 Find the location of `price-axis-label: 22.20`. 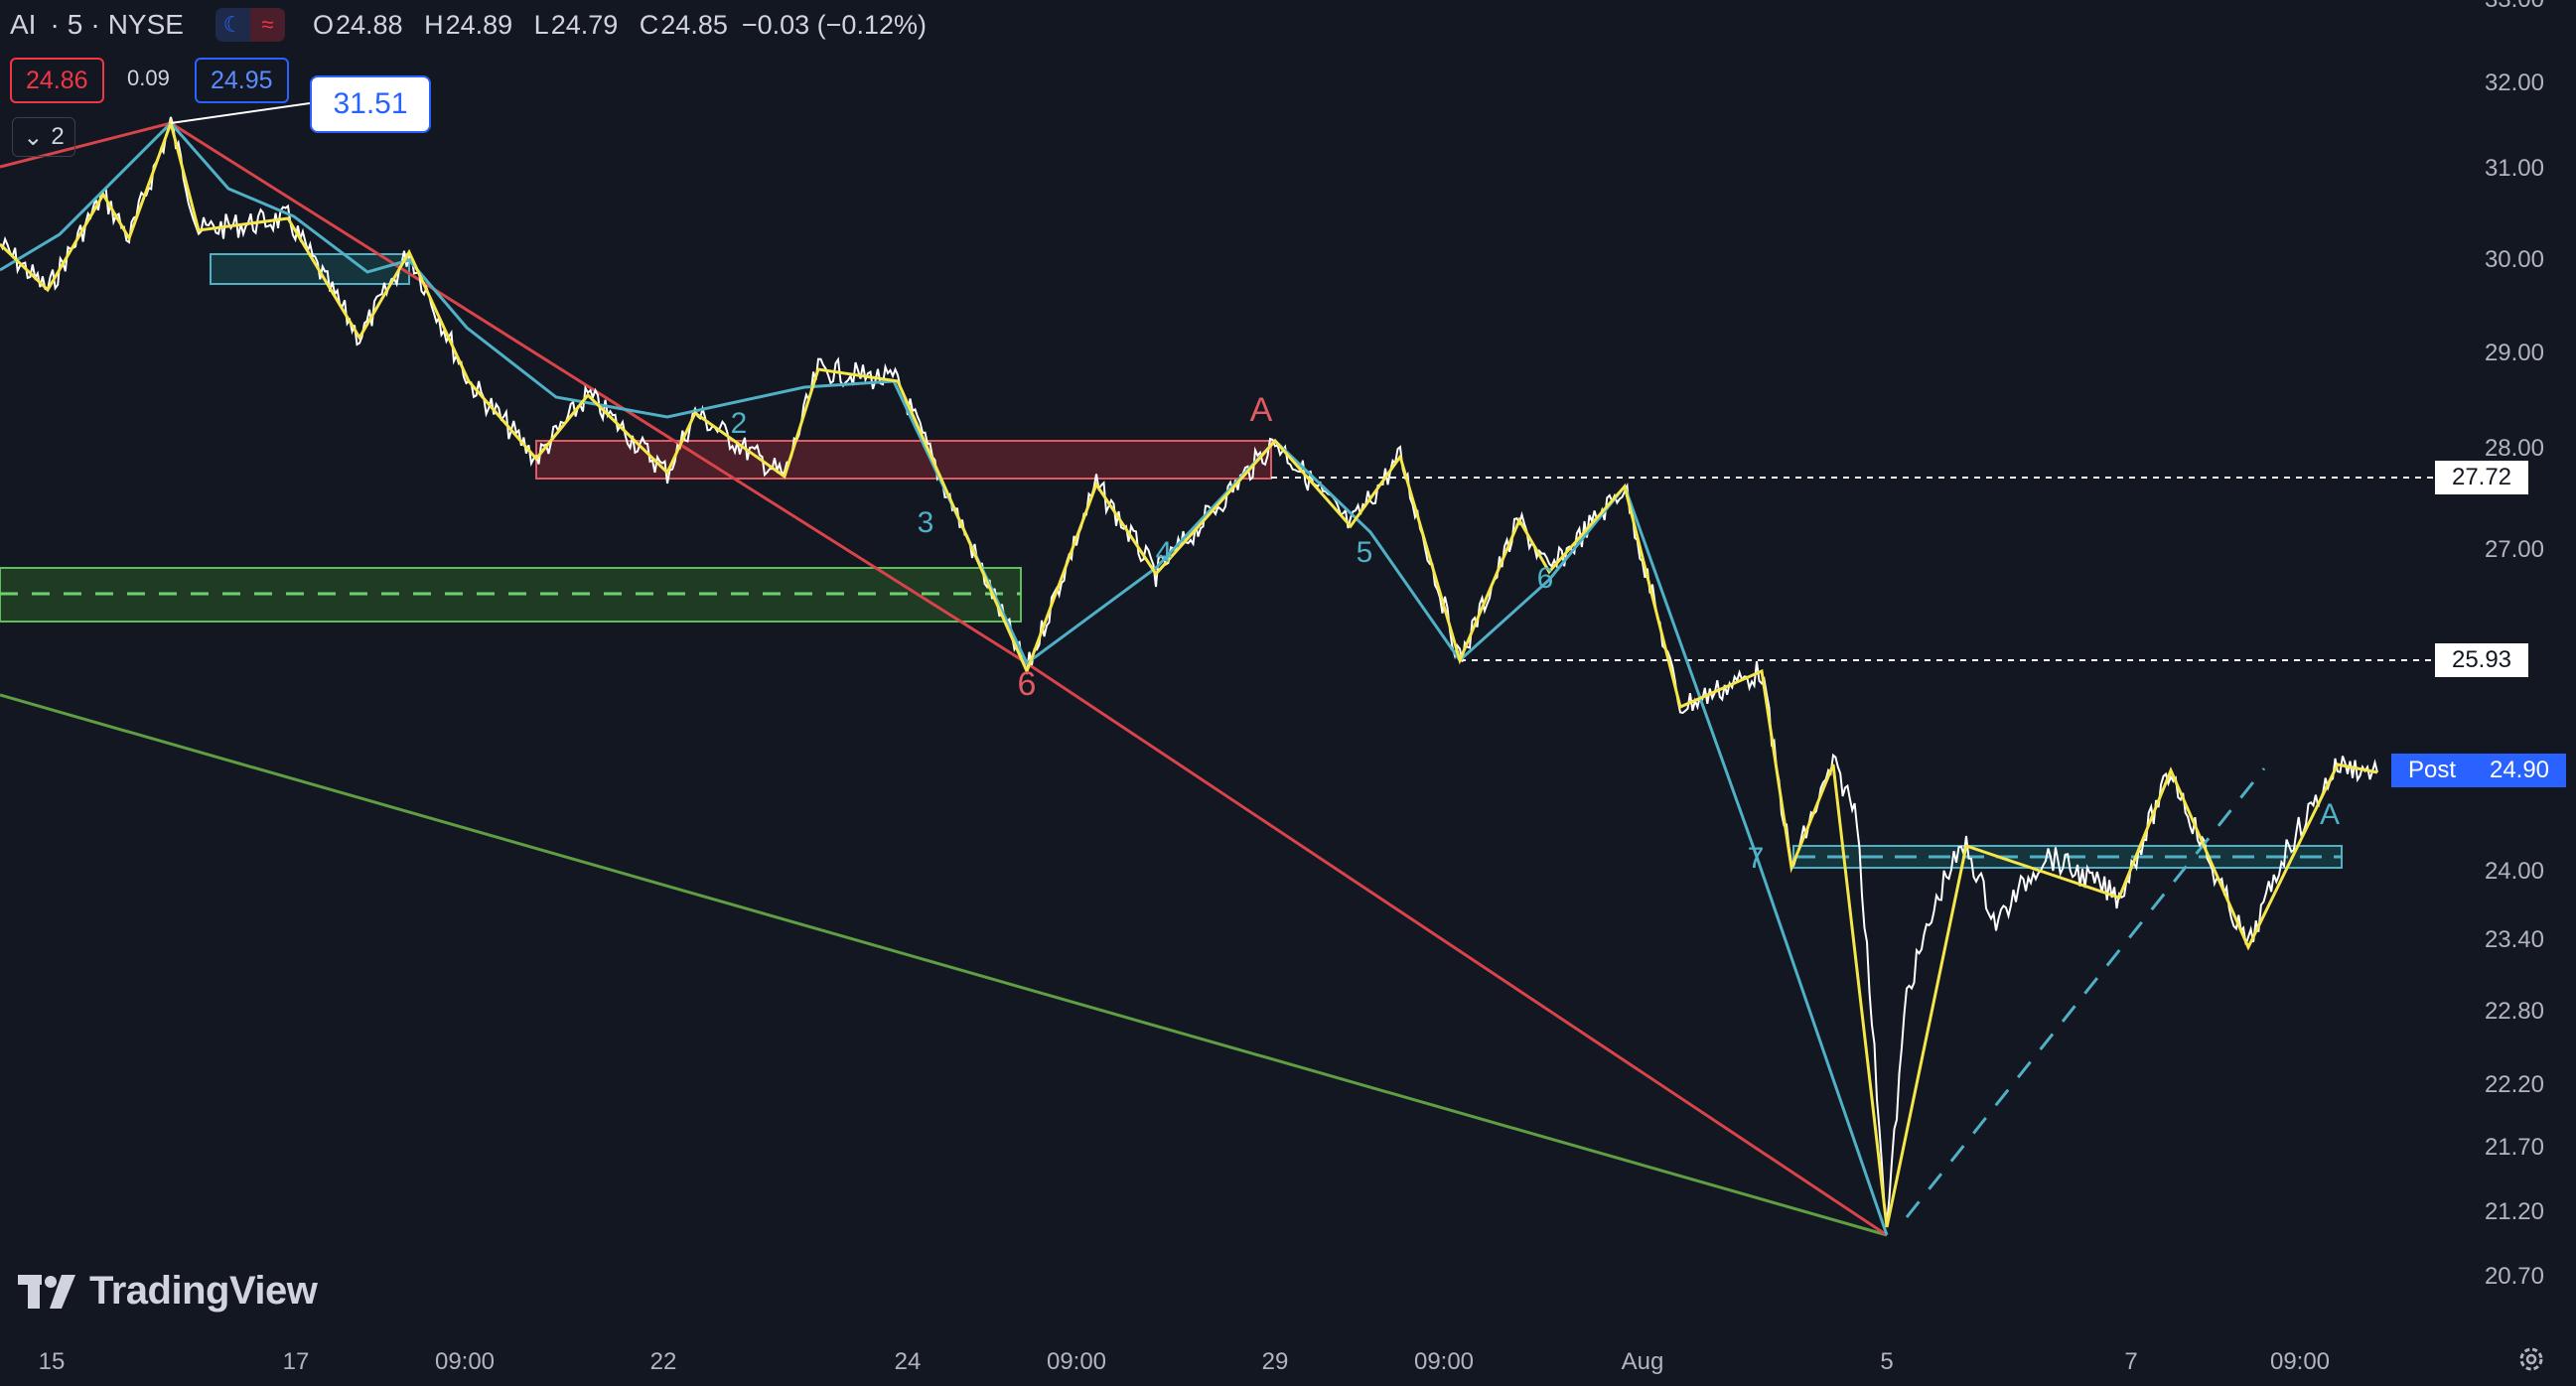

price-axis-label: 22.20 is located at coordinates (2514, 1084).